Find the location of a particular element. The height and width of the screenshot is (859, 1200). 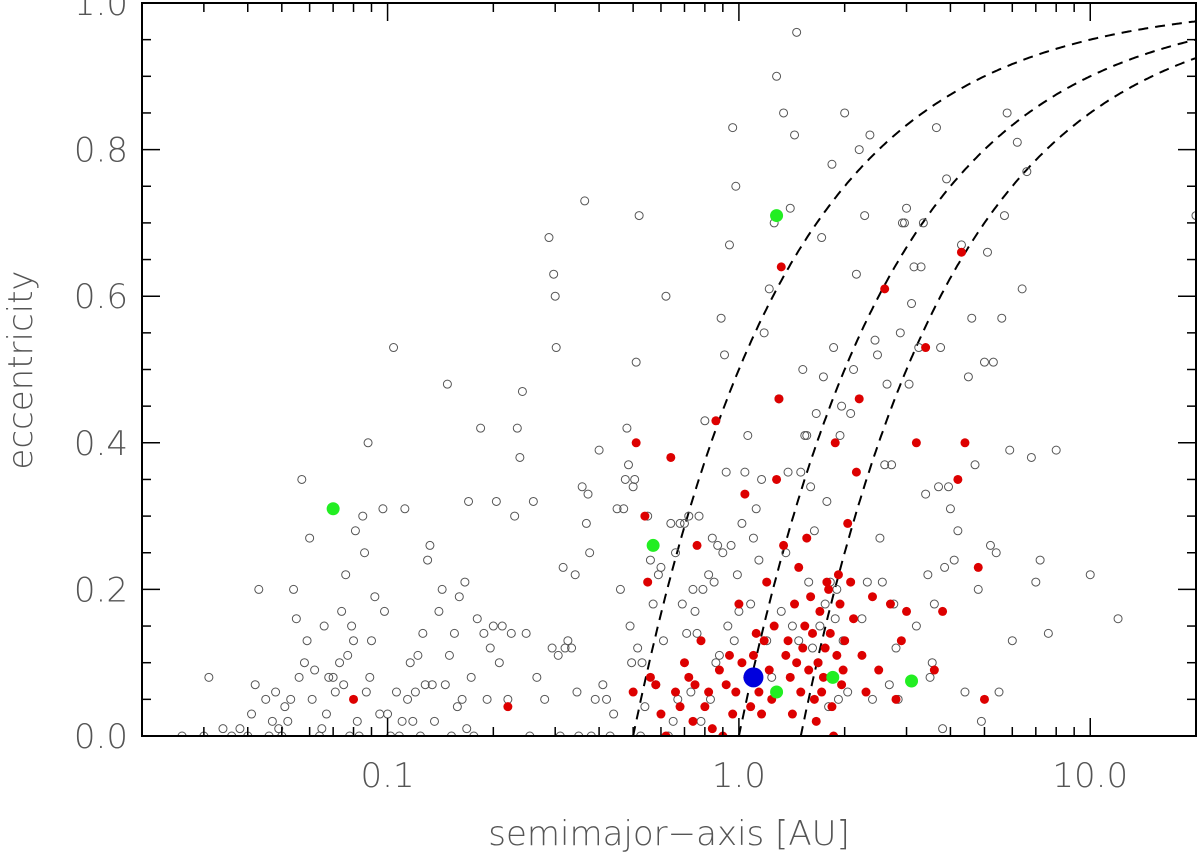

x-tick-label: 10.0 is located at coordinates (1090, 776).